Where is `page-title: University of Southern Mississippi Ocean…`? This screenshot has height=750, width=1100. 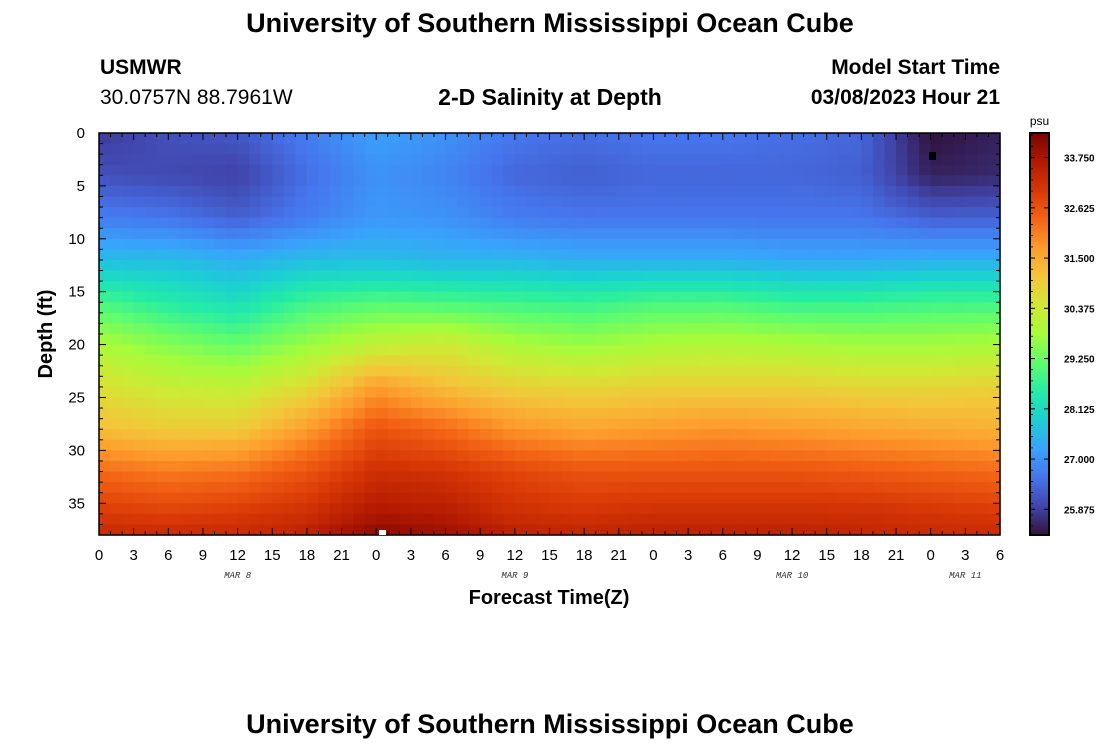 page-title: University of Southern Mississippi Ocean… is located at coordinates (550, 23).